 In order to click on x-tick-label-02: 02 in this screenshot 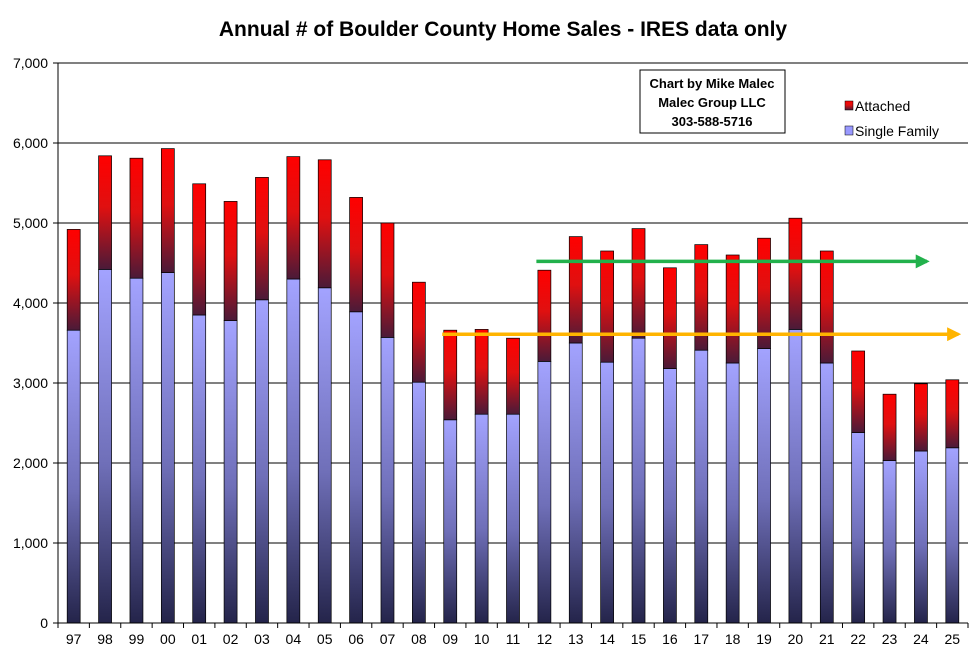, I will do `click(231, 639)`.